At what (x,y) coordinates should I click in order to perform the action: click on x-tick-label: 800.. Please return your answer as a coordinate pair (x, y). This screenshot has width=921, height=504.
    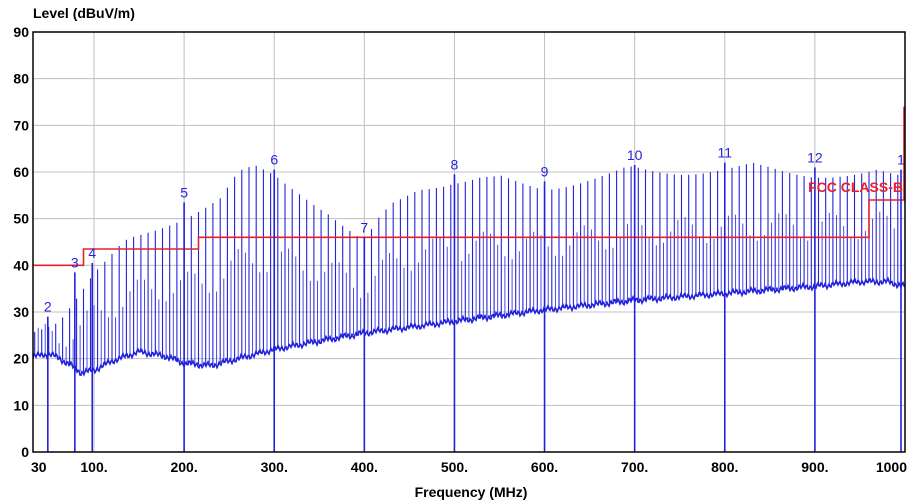
    Looking at the image, I should click on (724, 467).